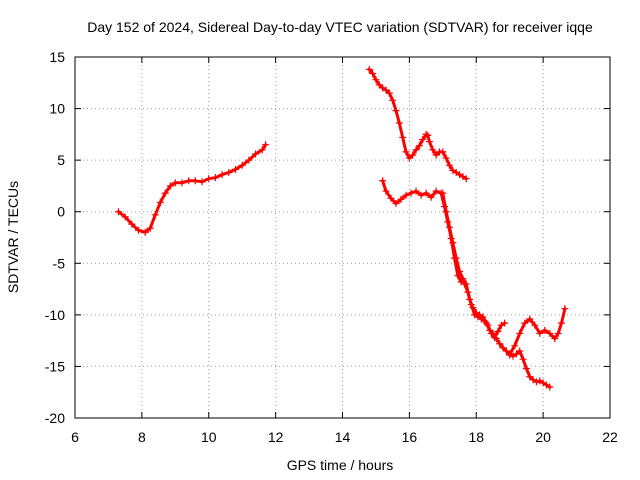 The height and width of the screenshot is (480, 640). Describe the element at coordinates (55, 366) in the screenshot. I see `y-tick-label: -15` at that location.